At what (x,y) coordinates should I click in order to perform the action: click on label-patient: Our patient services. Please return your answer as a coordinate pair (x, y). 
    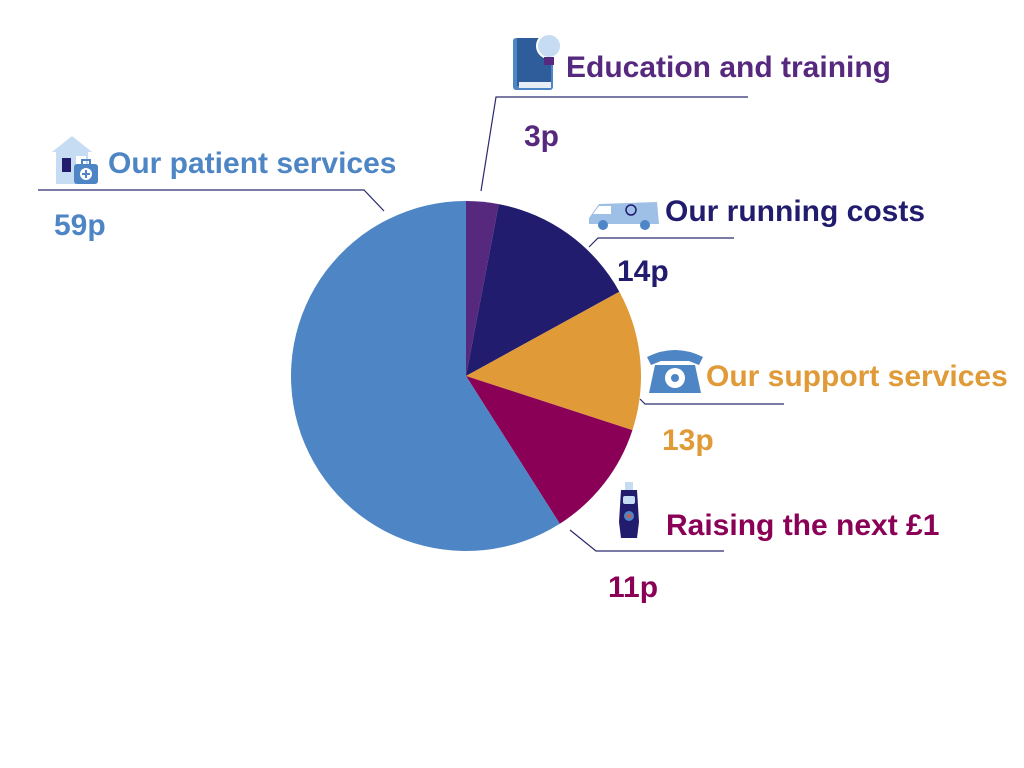
    Looking at the image, I should click on (252, 163).